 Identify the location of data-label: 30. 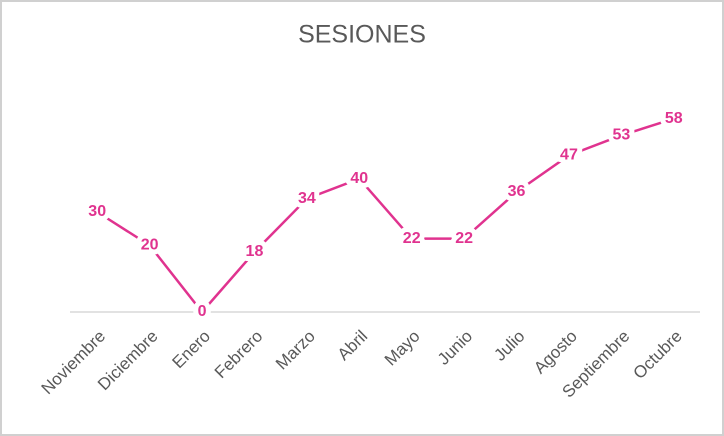
(97, 211).